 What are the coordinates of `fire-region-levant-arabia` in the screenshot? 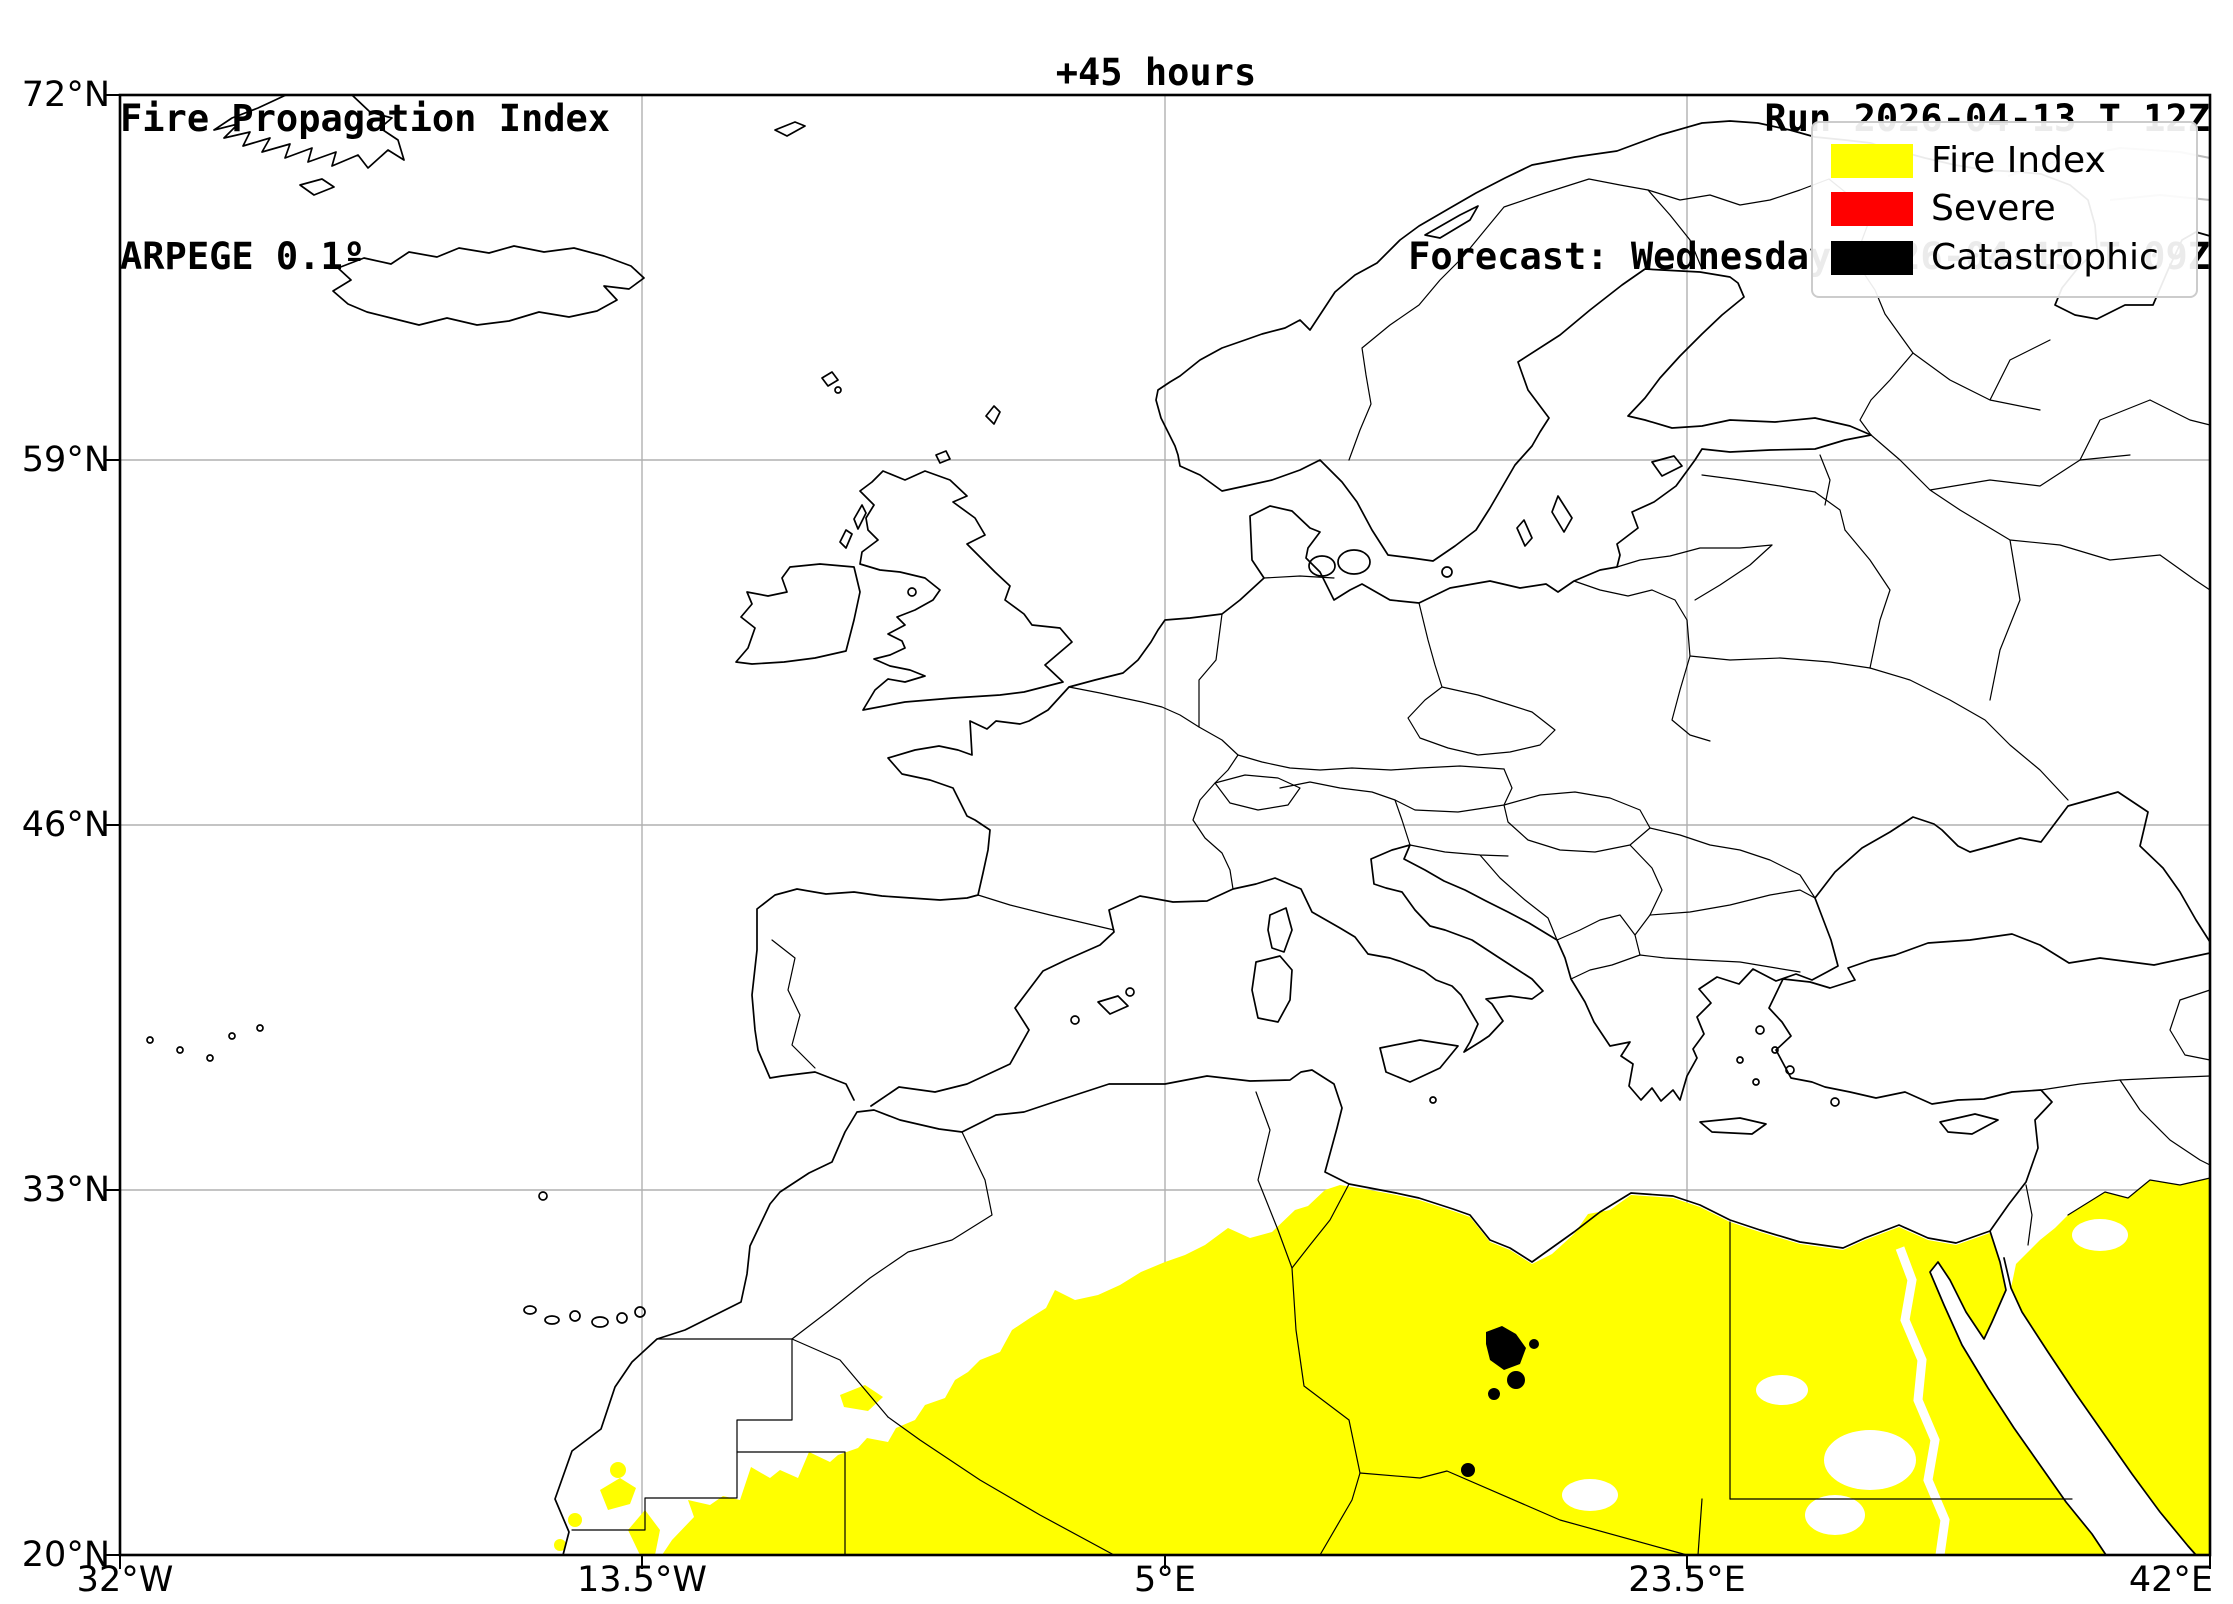 It's located at (2110, 1366).